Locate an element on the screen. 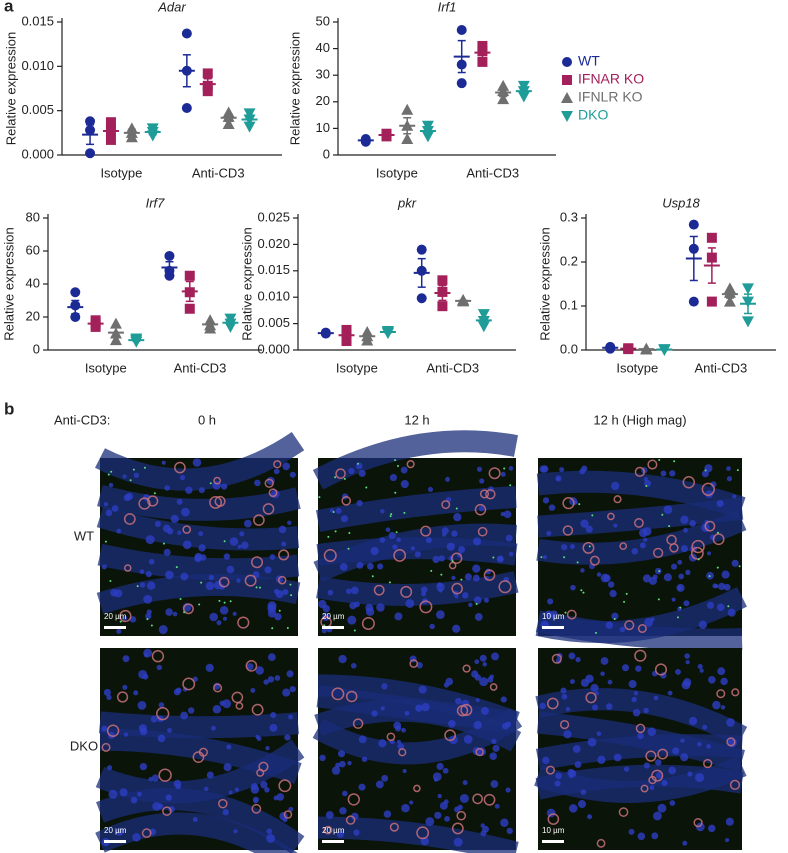  y-axis-label: Relative expression is located at coordinates (246, 283).